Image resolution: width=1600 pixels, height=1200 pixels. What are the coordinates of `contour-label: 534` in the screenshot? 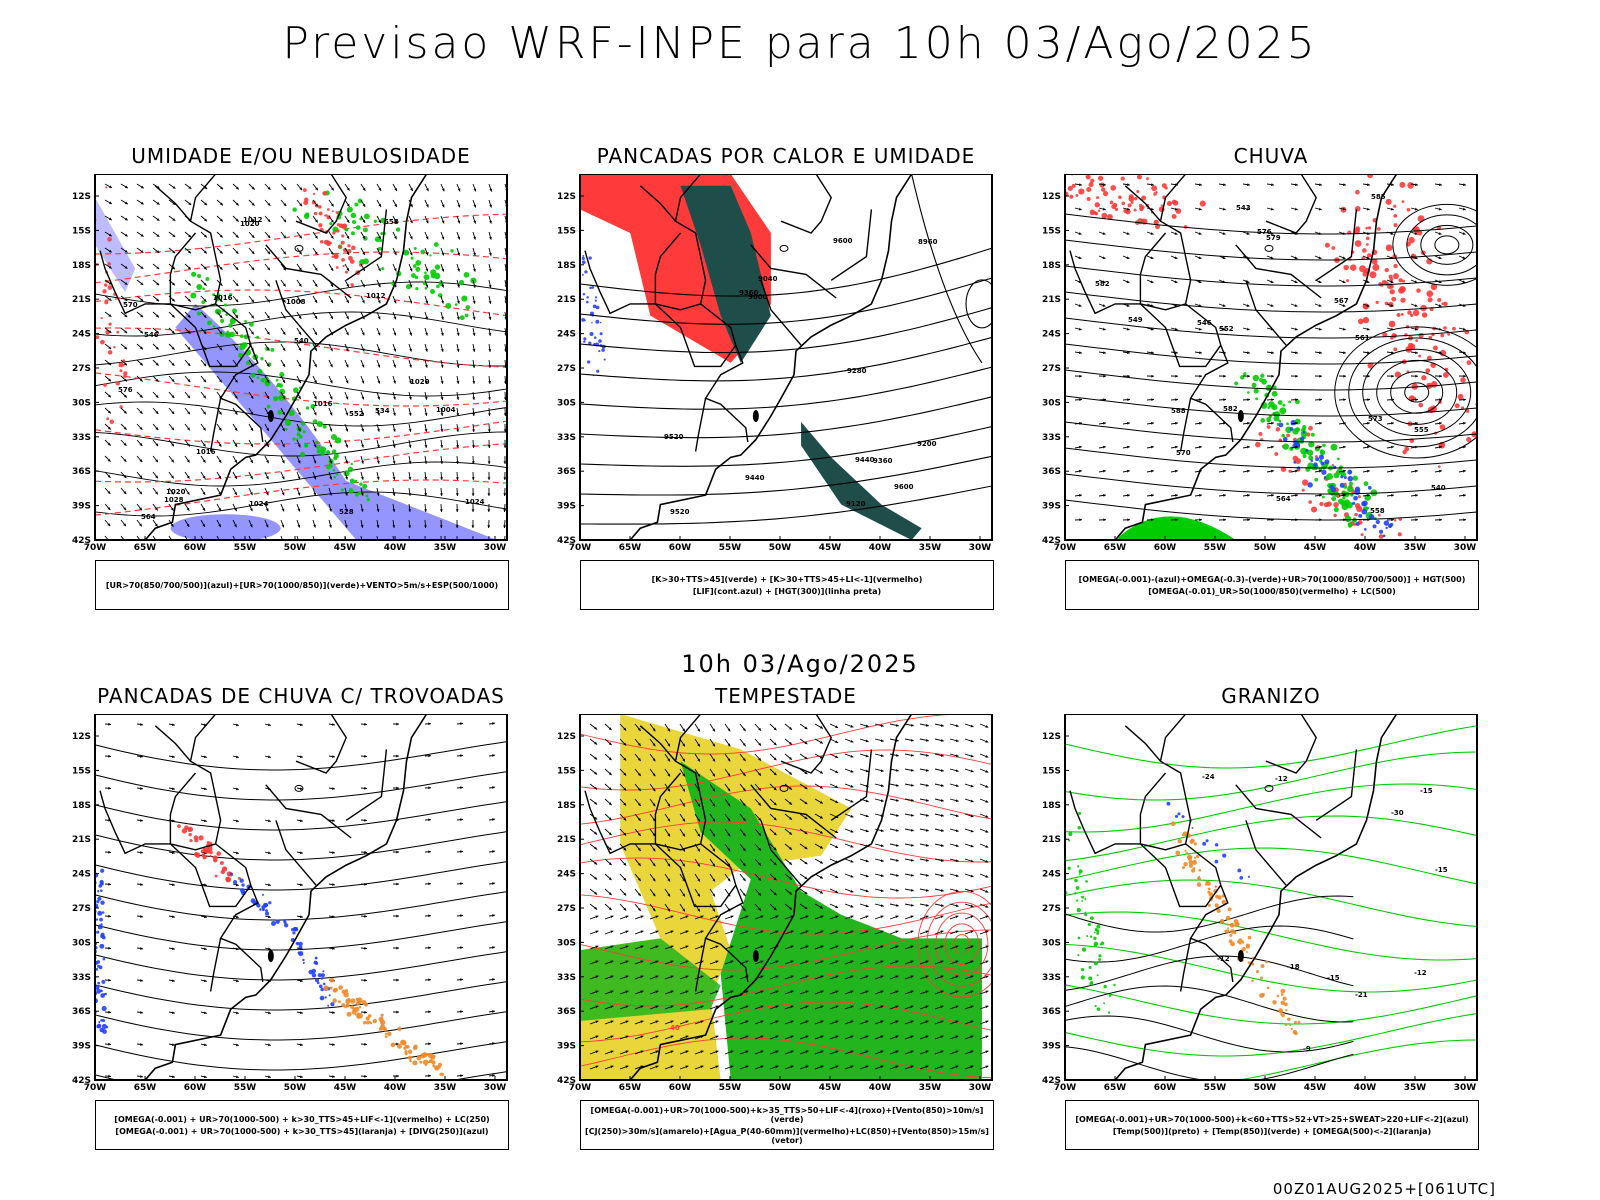 It's located at (382, 411).